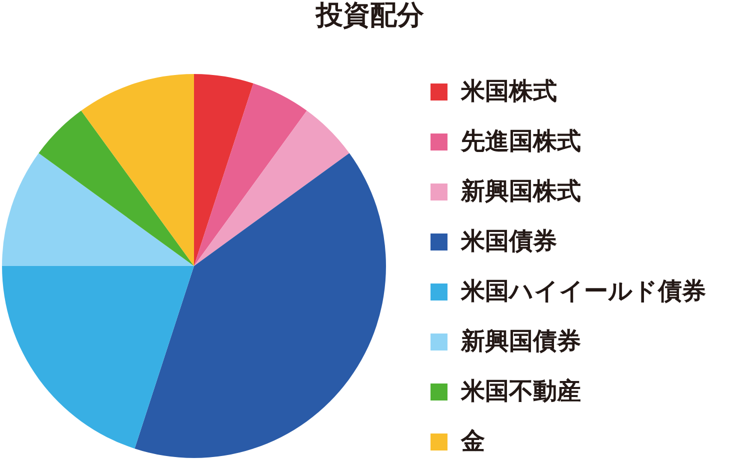 This screenshot has width=740, height=459. Describe the element at coordinates (520, 191) in the screenshot. I see `legend-label: 新興国株式` at that location.